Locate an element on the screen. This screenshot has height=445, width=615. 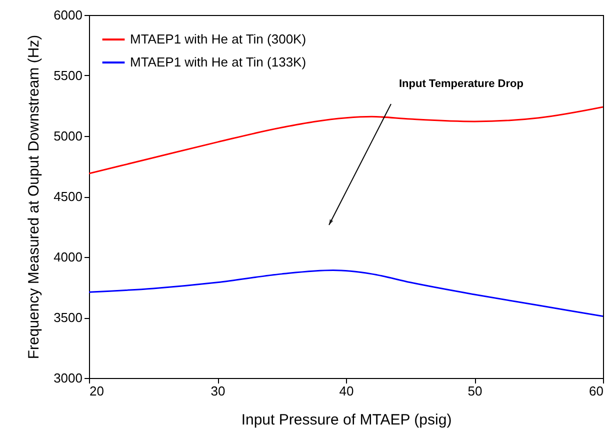
y-tick-label: 4000 is located at coordinates (68, 257).